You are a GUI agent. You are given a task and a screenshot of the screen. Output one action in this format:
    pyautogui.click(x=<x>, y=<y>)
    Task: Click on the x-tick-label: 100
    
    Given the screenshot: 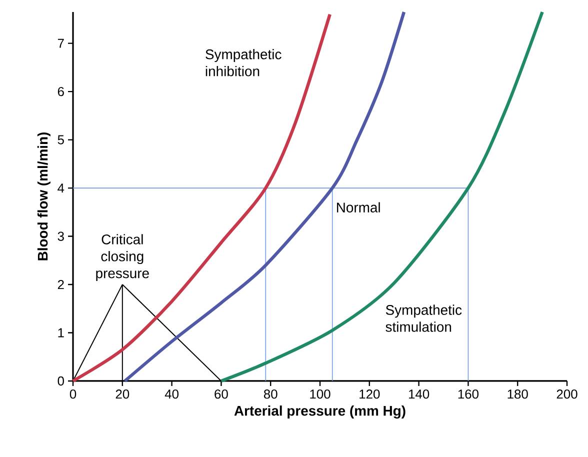 What is the action you would take?
    pyautogui.click(x=320, y=394)
    